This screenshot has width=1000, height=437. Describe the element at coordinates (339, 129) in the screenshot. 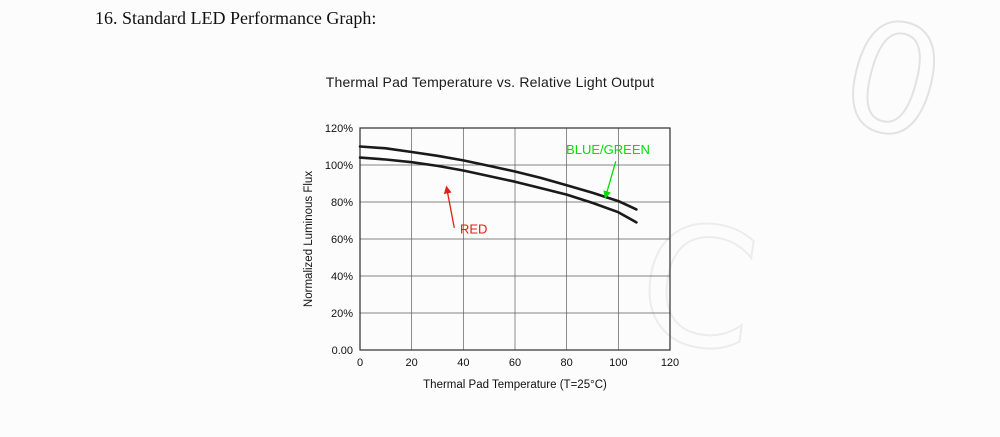

I see `y-tick-label: 120%` at that location.